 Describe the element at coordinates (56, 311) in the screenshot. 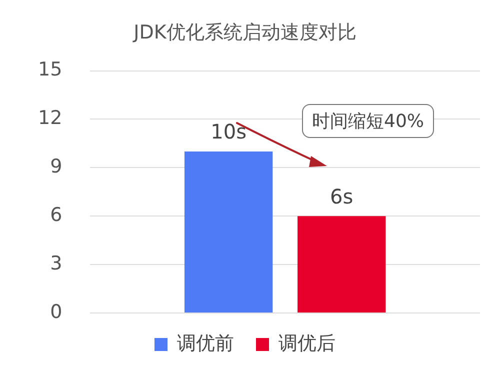

I see `y-tick-label: 0` at that location.